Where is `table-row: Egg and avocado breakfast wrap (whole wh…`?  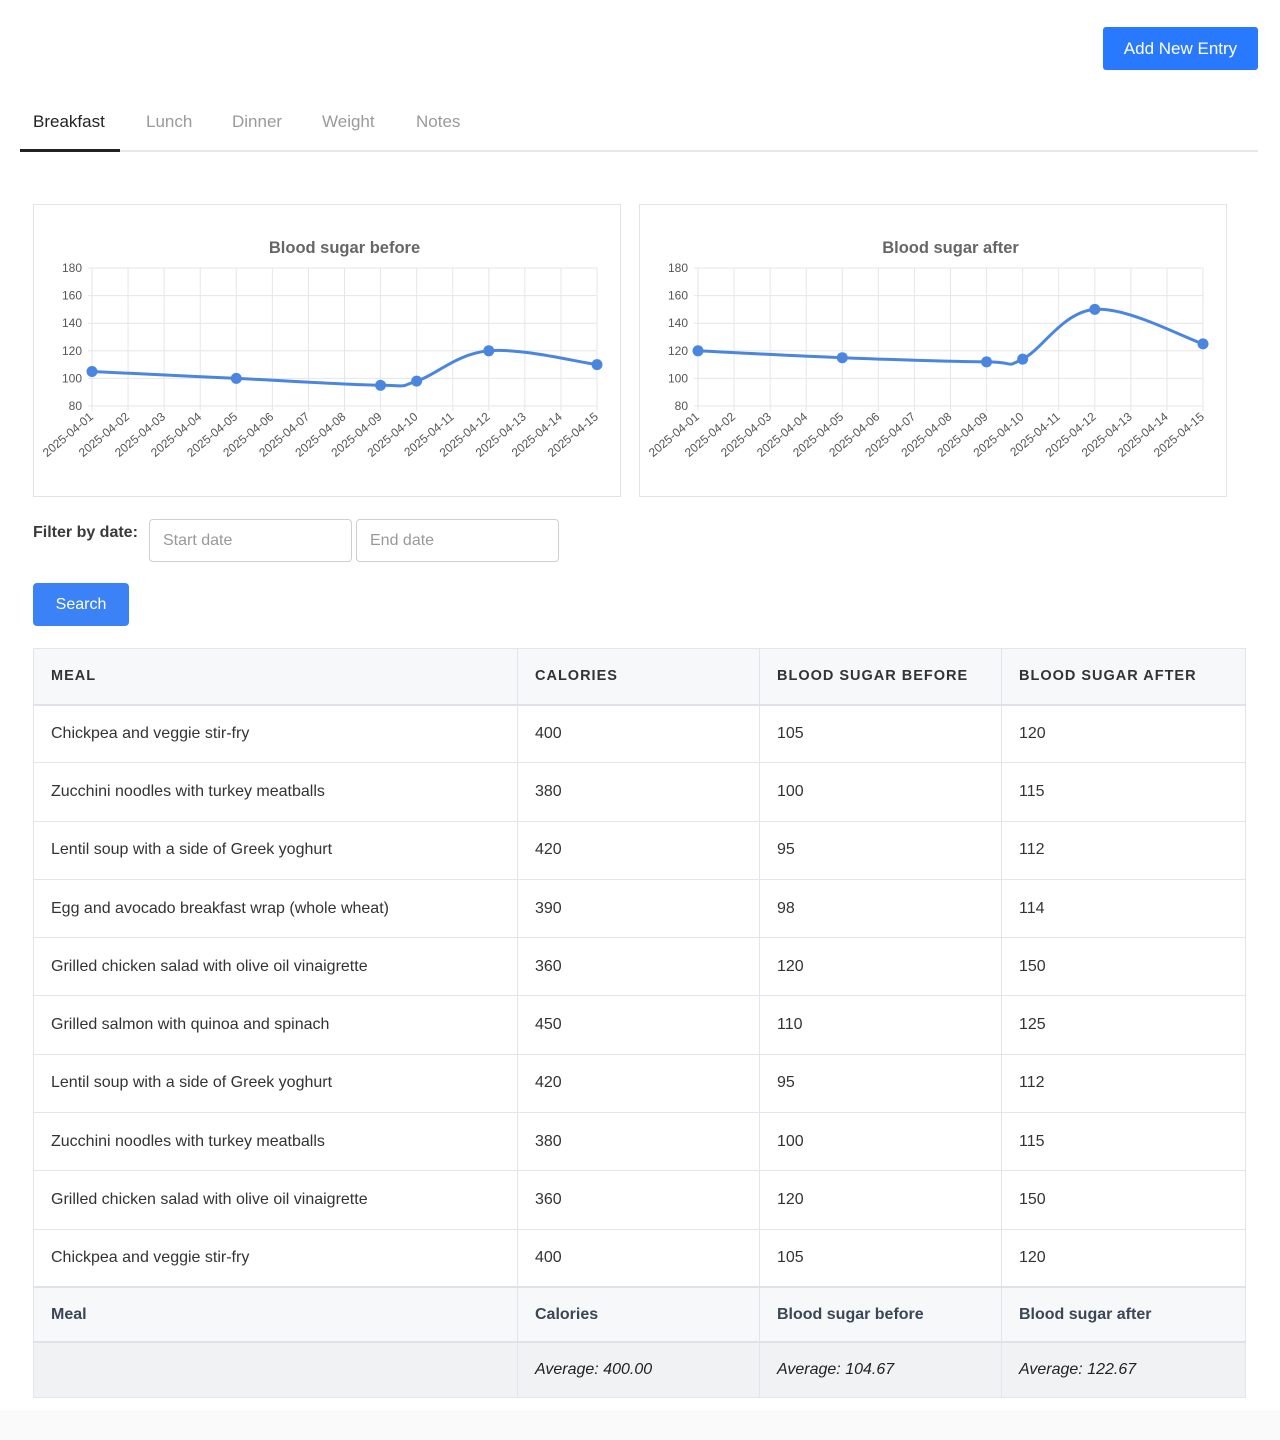 table-row: Egg and avocado breakfast wrap (whole wh… is located at coordinates (639, 908).